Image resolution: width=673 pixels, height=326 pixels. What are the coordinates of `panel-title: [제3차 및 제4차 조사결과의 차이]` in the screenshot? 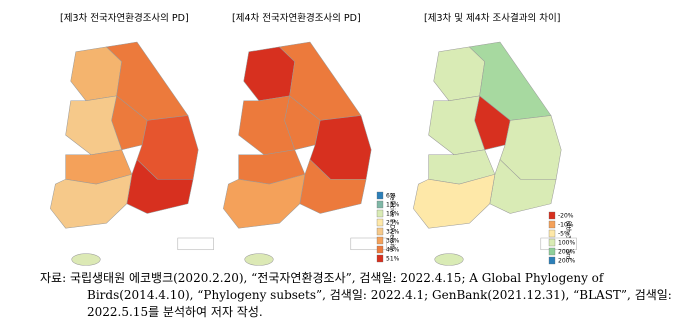 It's located at (492, 18).